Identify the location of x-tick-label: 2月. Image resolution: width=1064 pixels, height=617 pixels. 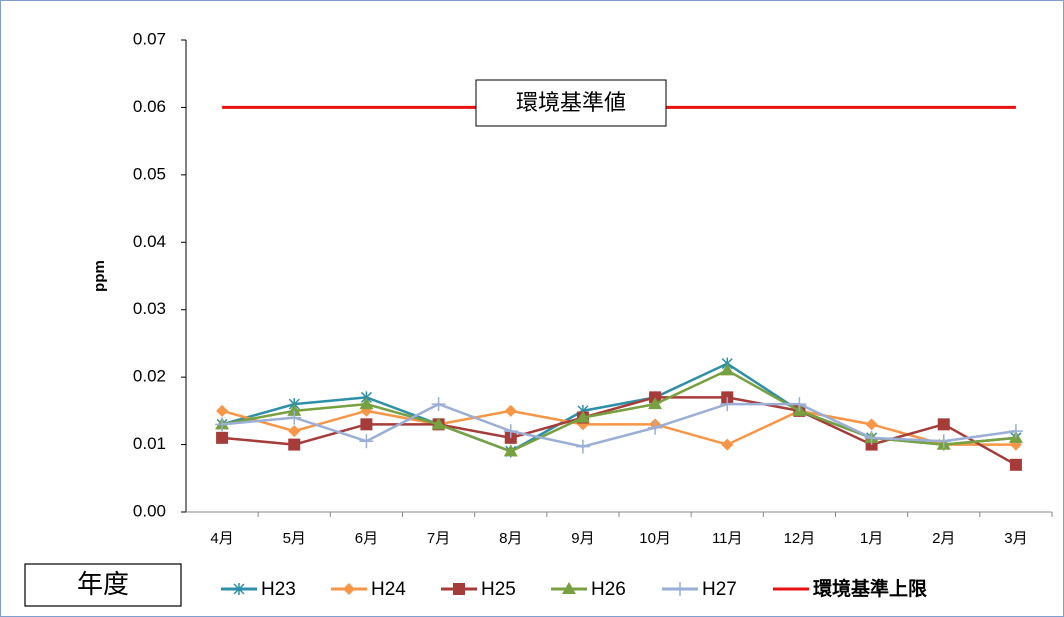
(943, 538).